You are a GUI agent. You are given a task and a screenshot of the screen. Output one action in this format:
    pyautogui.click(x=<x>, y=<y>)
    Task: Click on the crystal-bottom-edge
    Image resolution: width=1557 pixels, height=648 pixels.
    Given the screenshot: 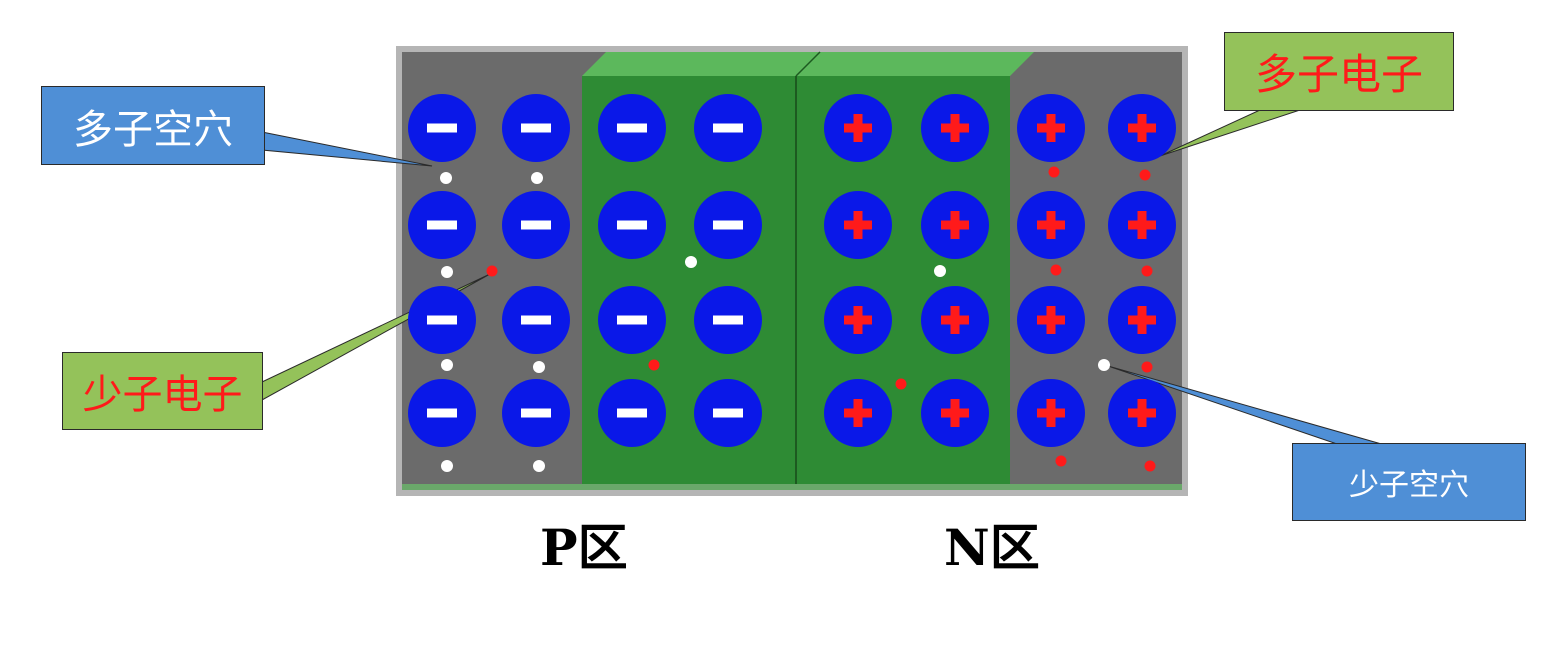 What is the action you would take?
    pyautogui.click(x=792, y=487)
    